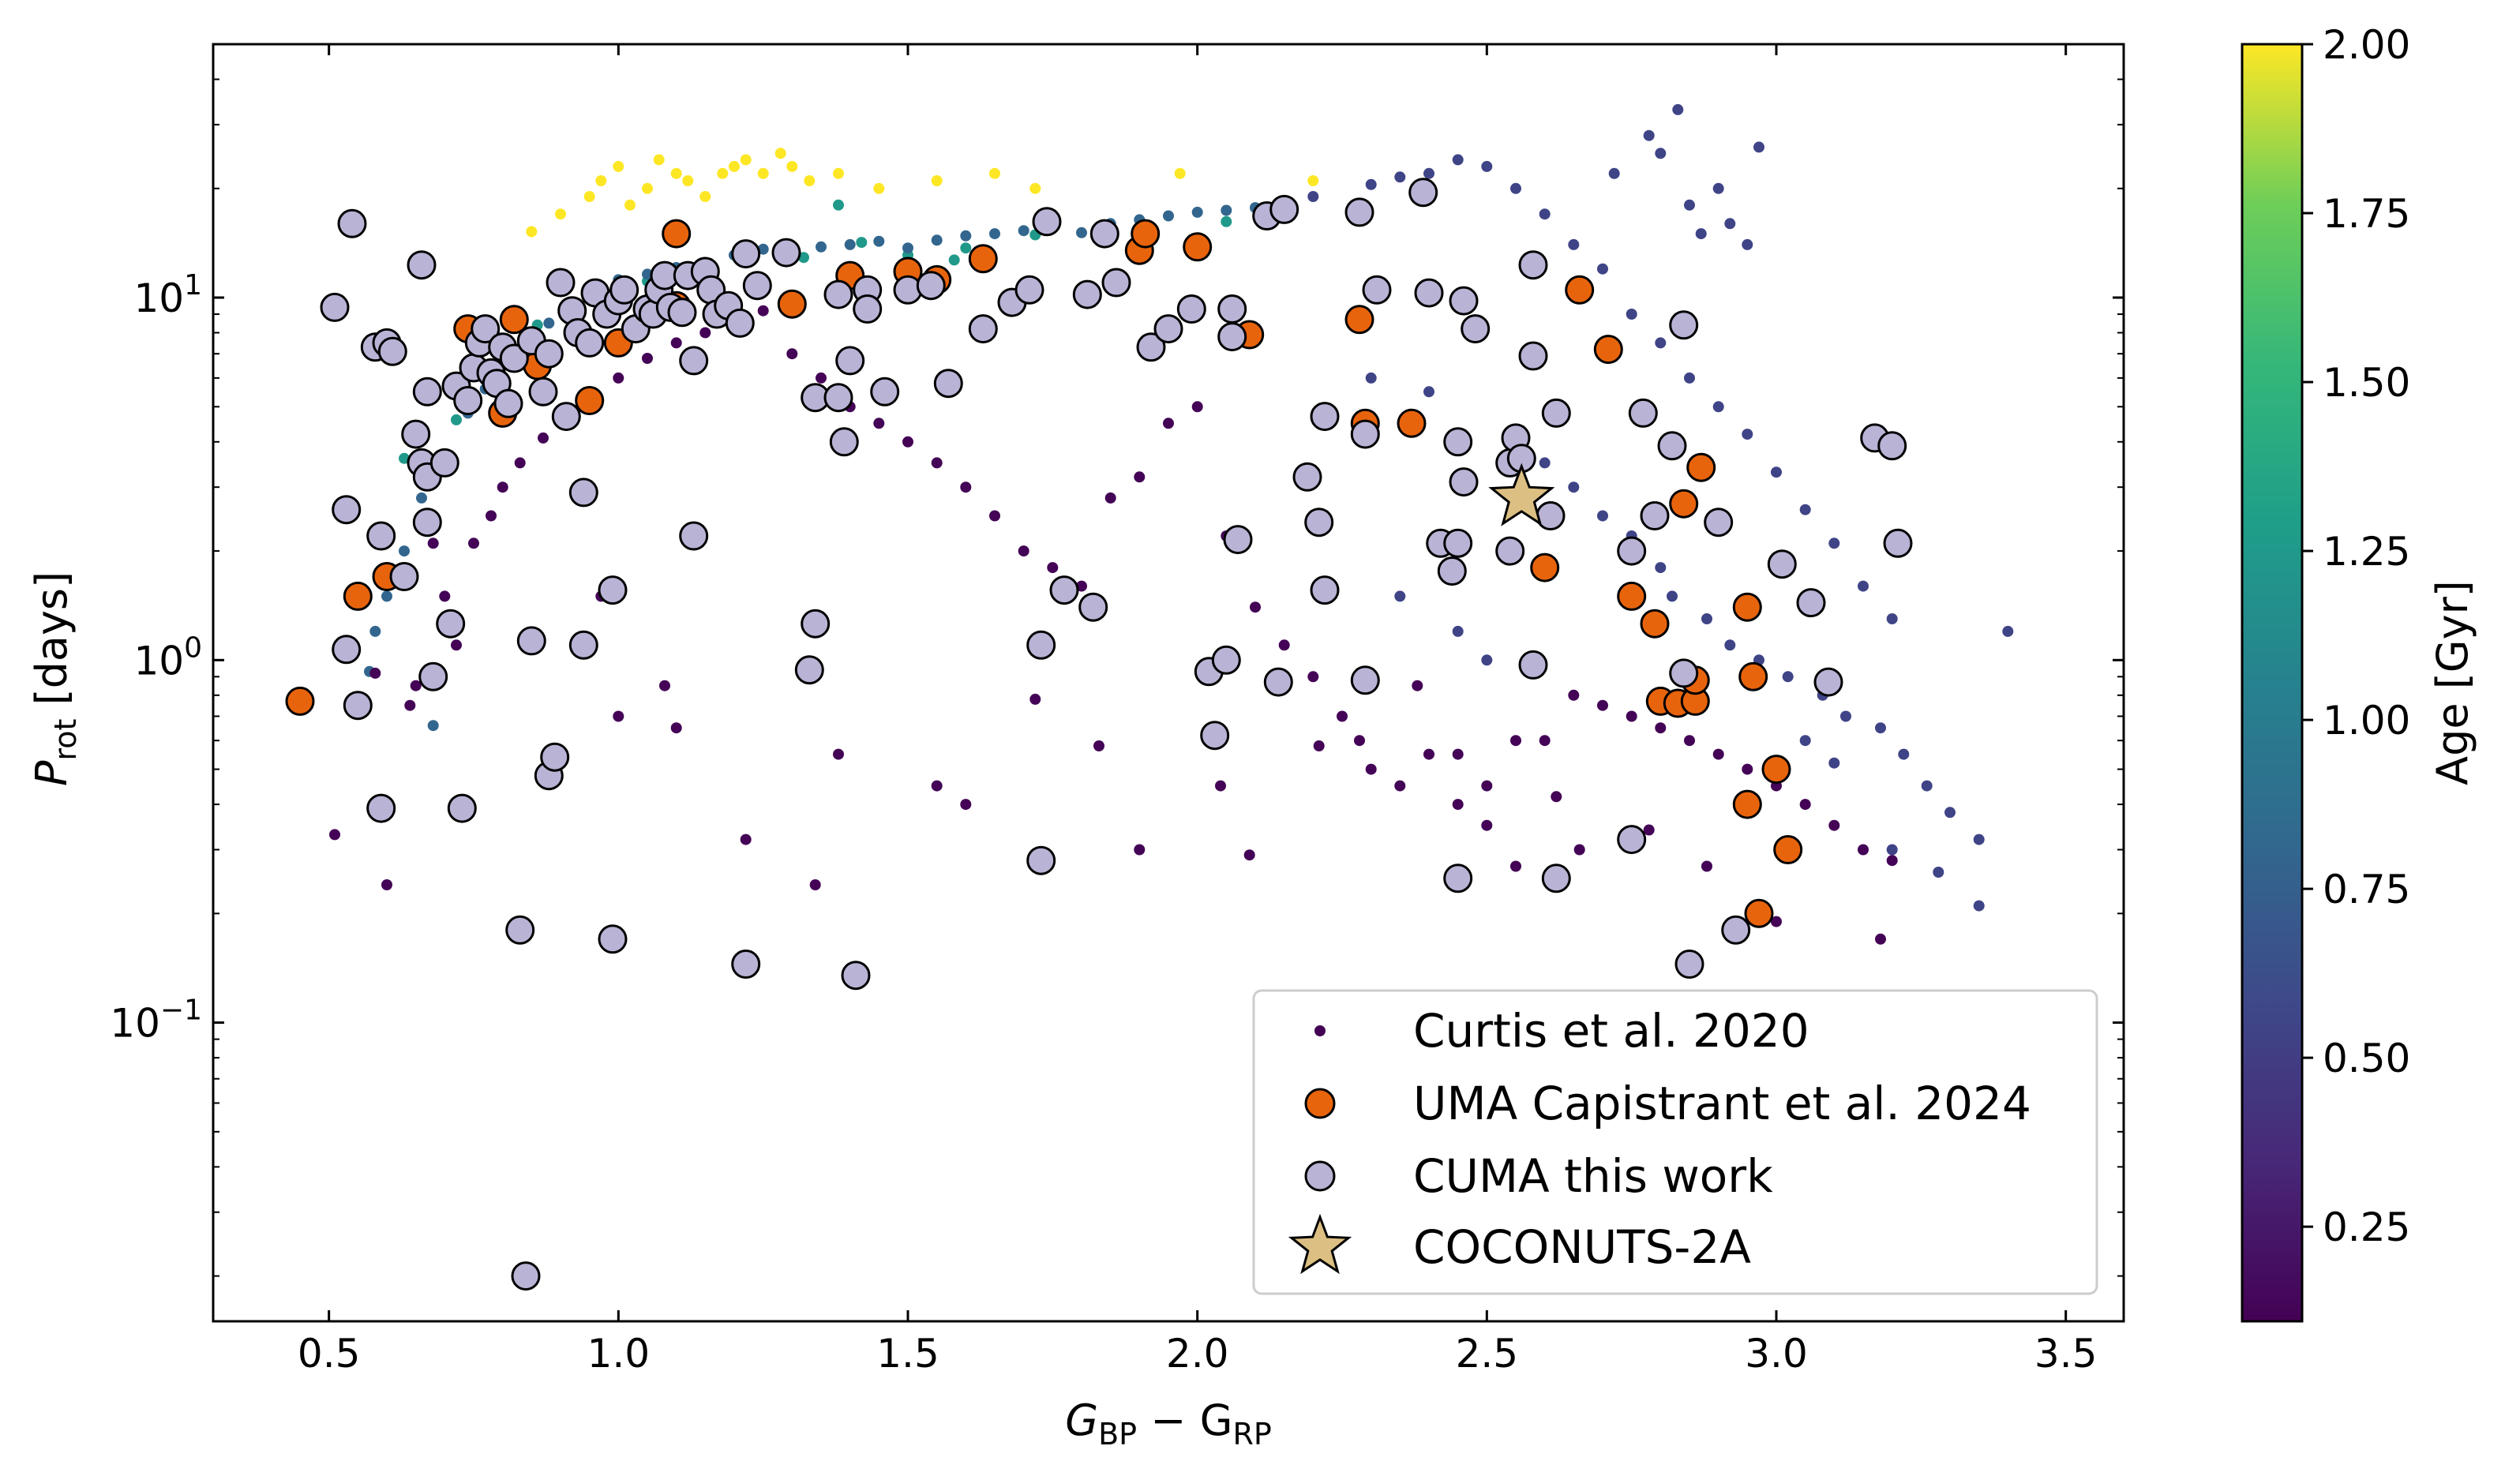  What do you see at coordinates (1168, 1423) in the screenshot?
I see `x-axis-label: GBP − GRP` at bounding box center [1168, 1423].